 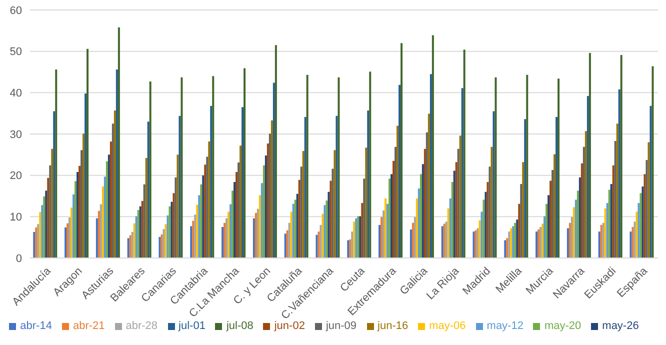 I want to click on legend-label: may-12, so click(x=505, y=326).